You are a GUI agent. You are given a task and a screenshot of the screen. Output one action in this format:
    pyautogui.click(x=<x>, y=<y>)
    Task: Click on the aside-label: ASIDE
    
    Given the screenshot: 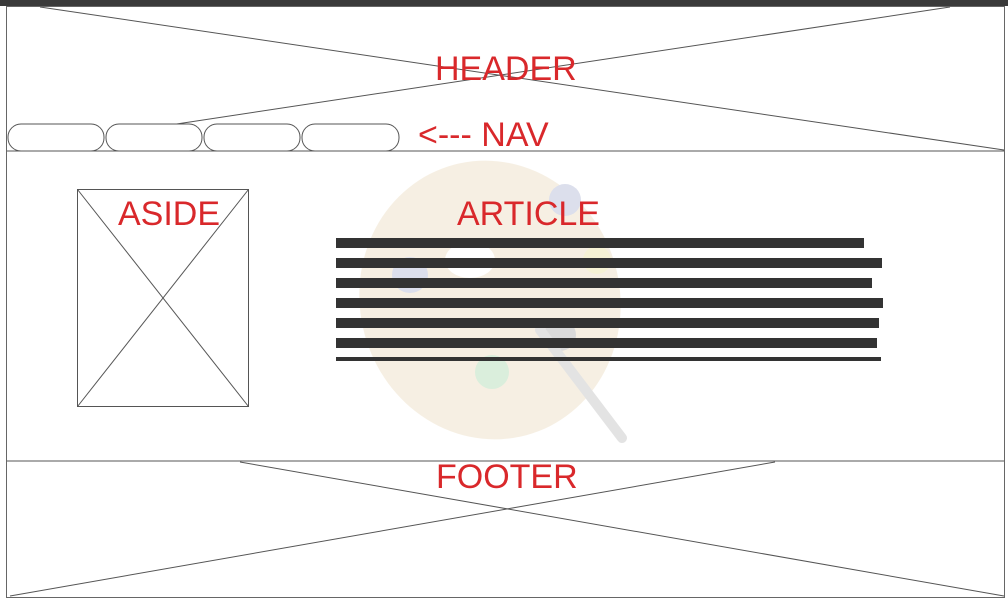 What is the action you would take?
    pyautogui.click(x=169, y=214)
    